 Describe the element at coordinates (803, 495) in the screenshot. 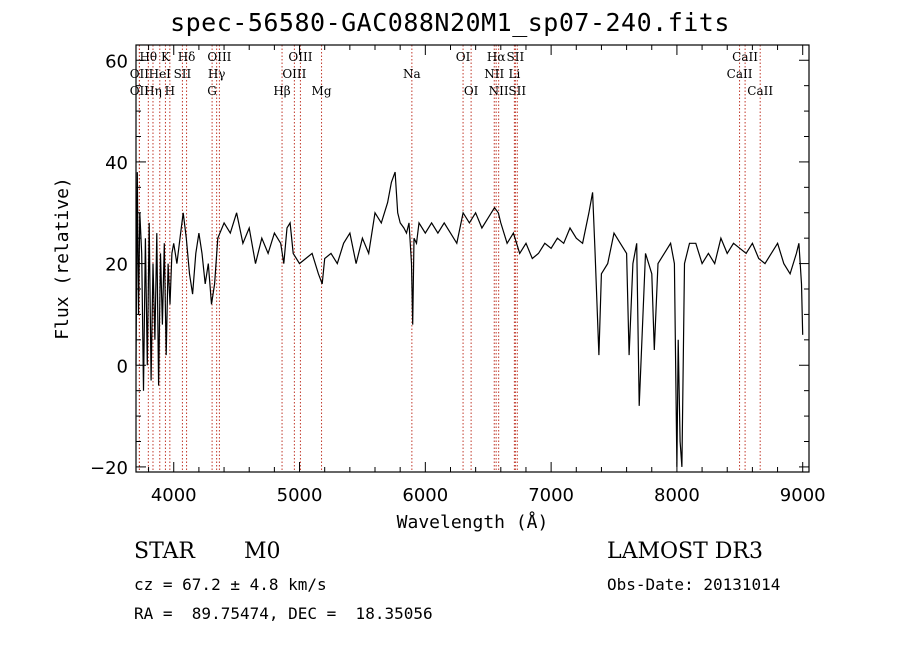

I see `x-tick-label: 9000` at that location.